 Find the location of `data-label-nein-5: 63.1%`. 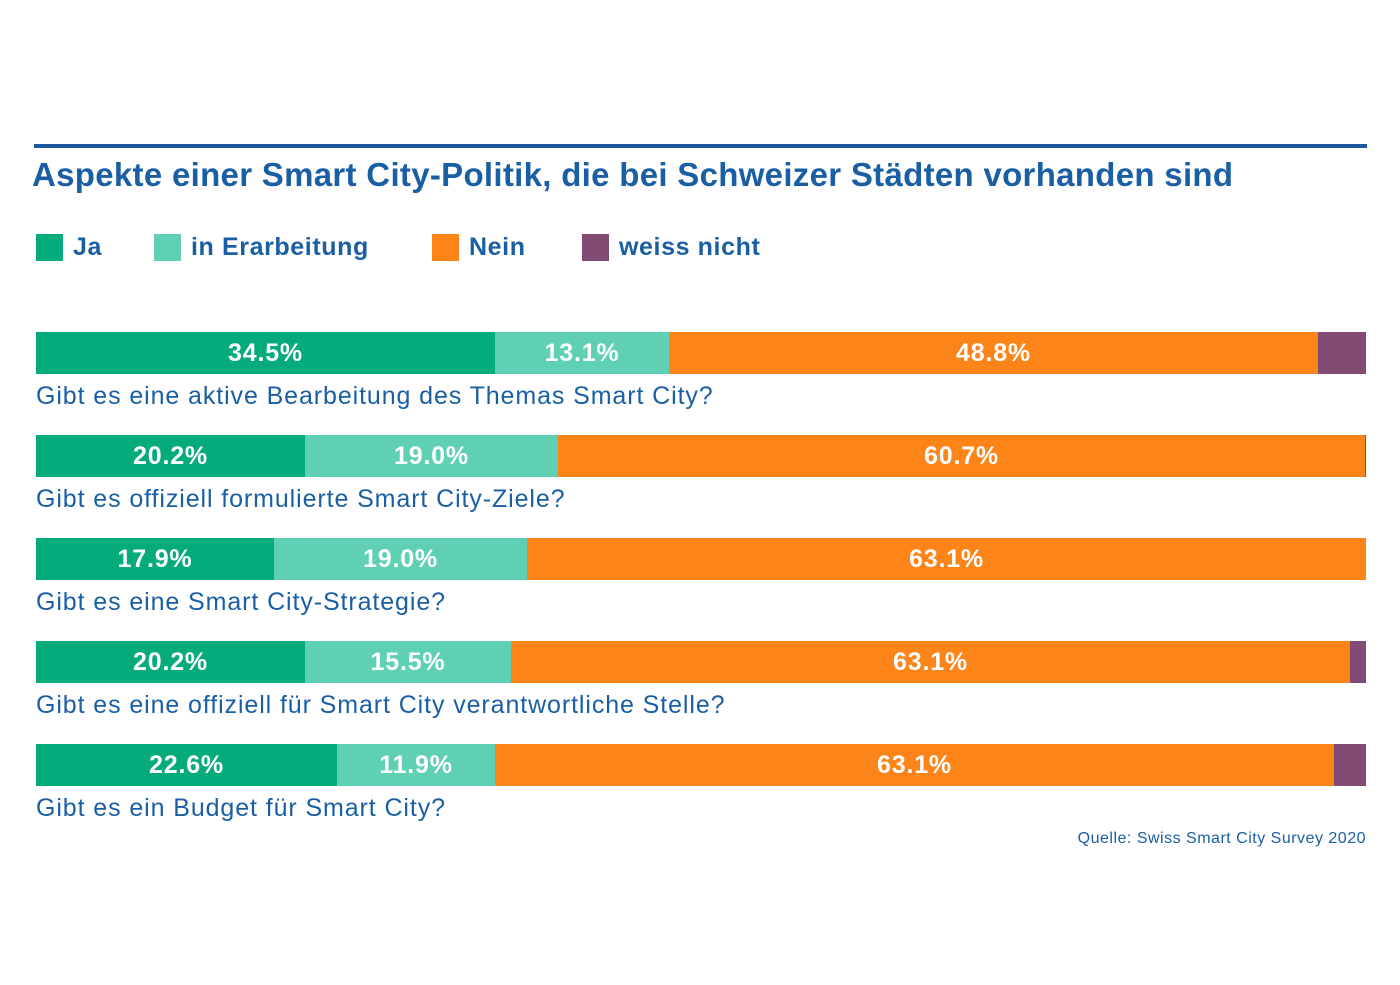

data-label-nein-5: 63.1% is located at coordinates (914, 764).